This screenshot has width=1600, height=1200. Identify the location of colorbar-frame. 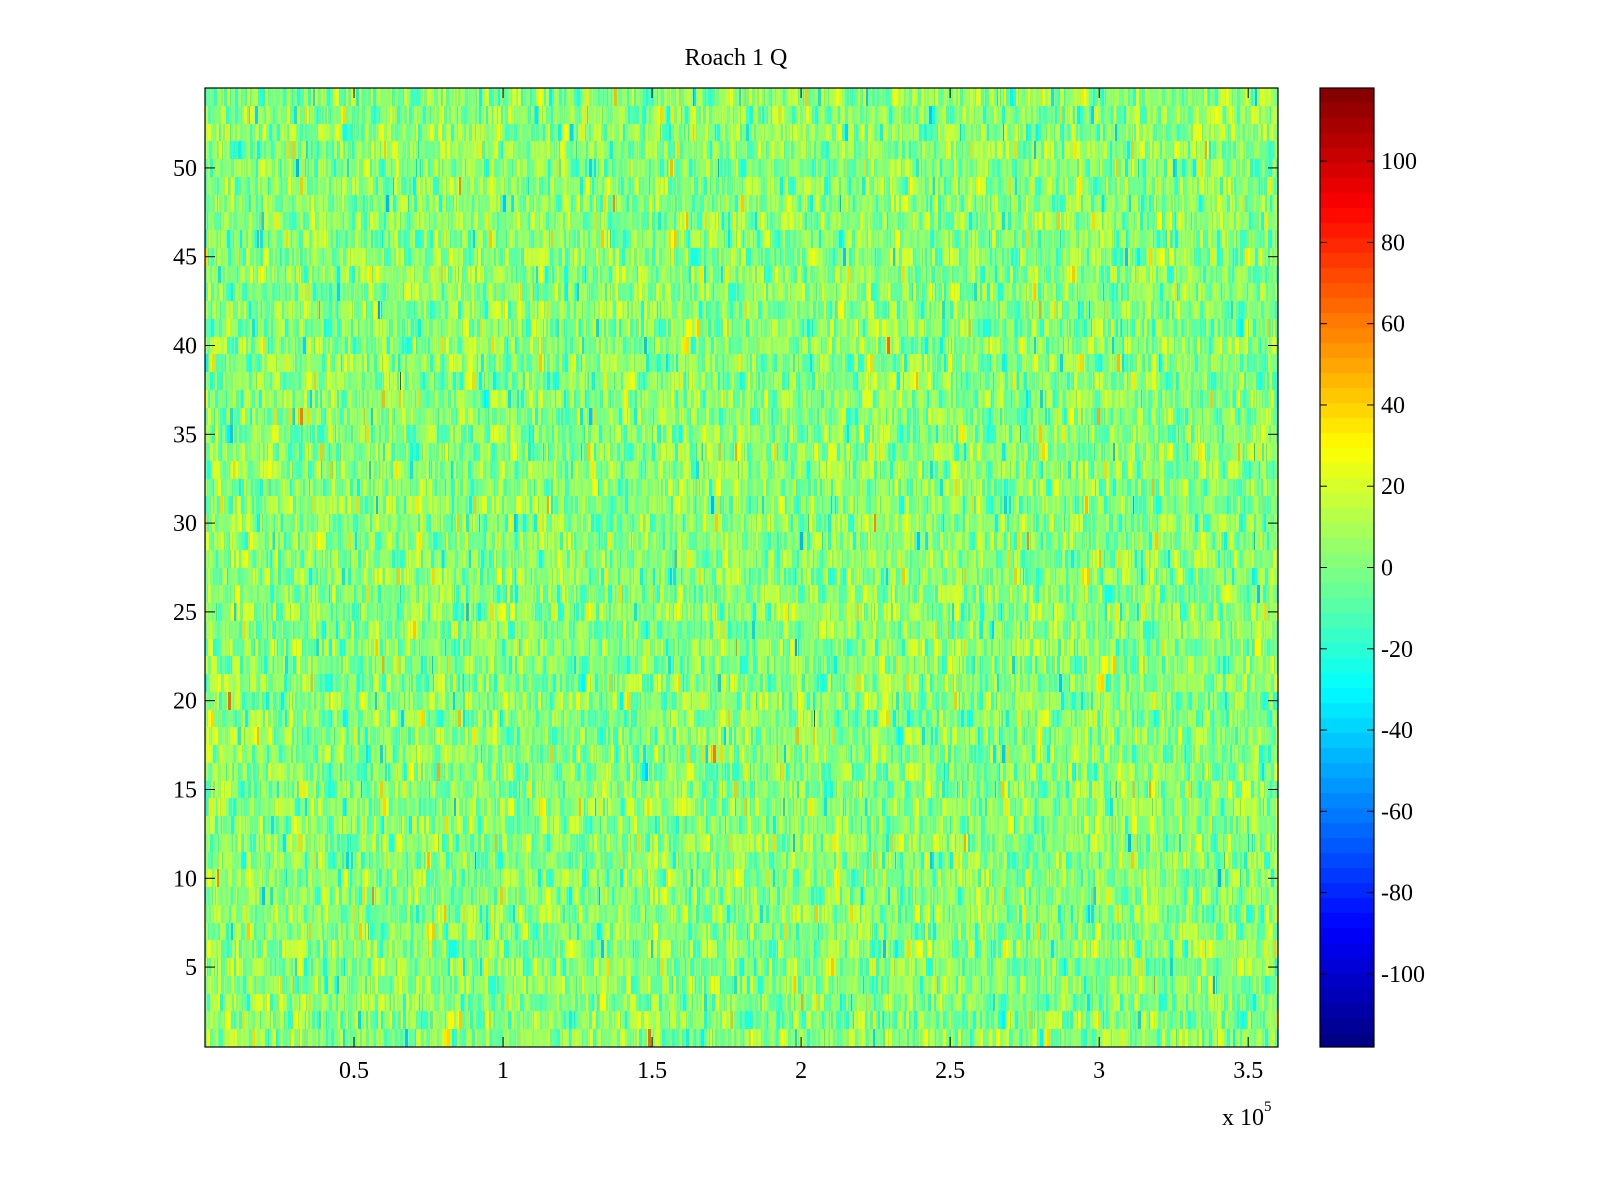
(1347, 567).